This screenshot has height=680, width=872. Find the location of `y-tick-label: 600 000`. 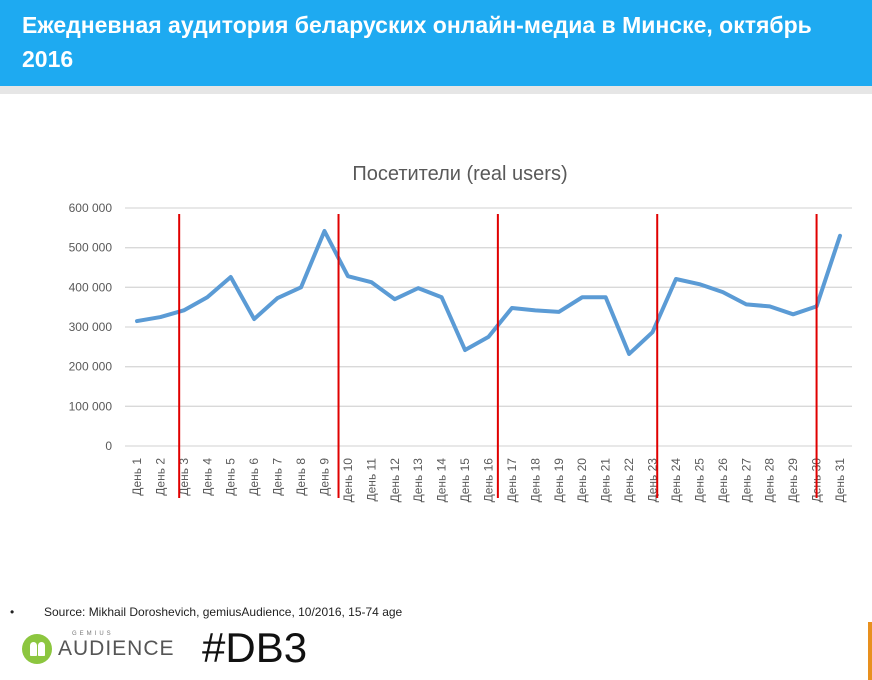

y-tick-label: 600 000 is located at coordinates (91, 208).